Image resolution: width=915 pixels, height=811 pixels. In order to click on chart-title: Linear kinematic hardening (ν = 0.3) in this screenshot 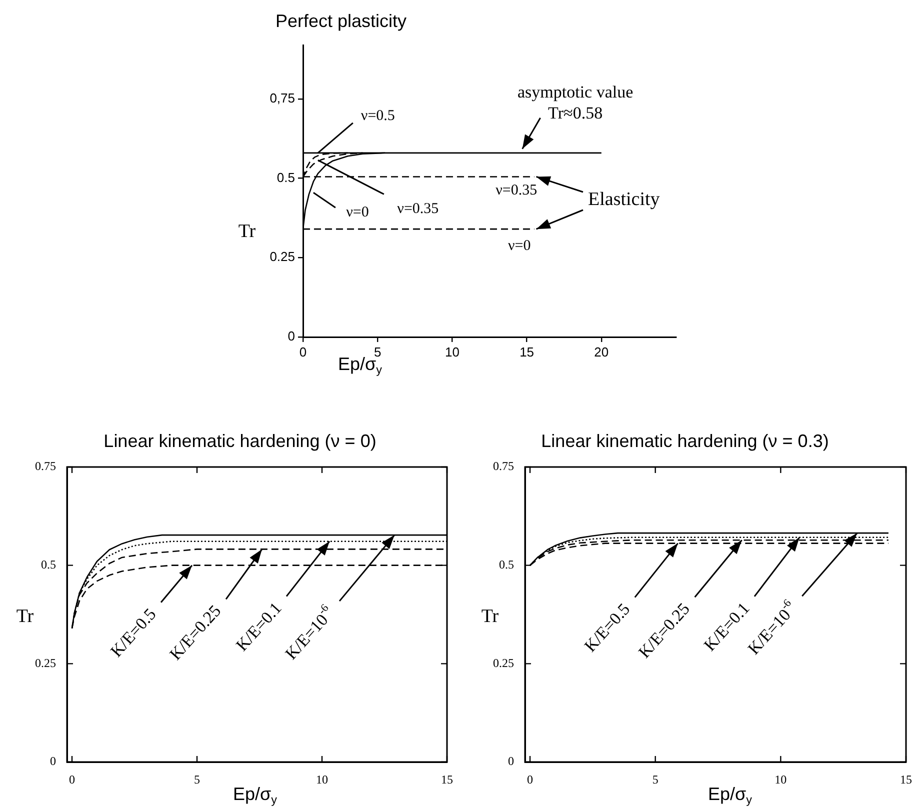, I will do `click(685, 440)`.